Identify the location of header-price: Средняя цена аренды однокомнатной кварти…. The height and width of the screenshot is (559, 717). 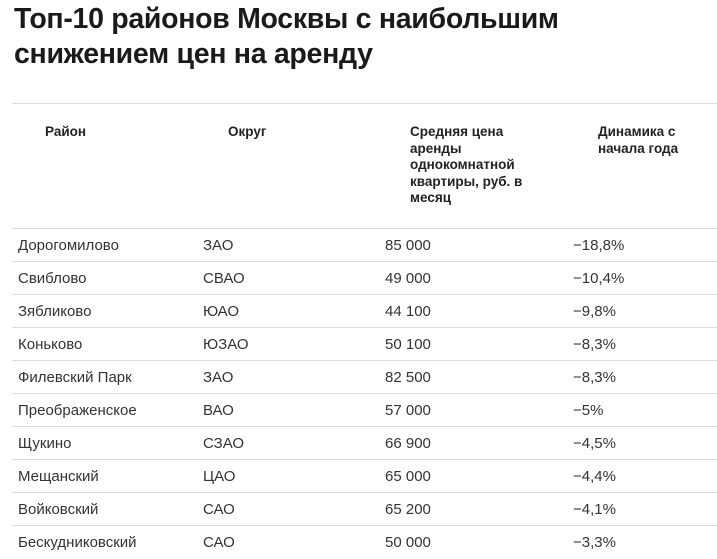
(466, 164).